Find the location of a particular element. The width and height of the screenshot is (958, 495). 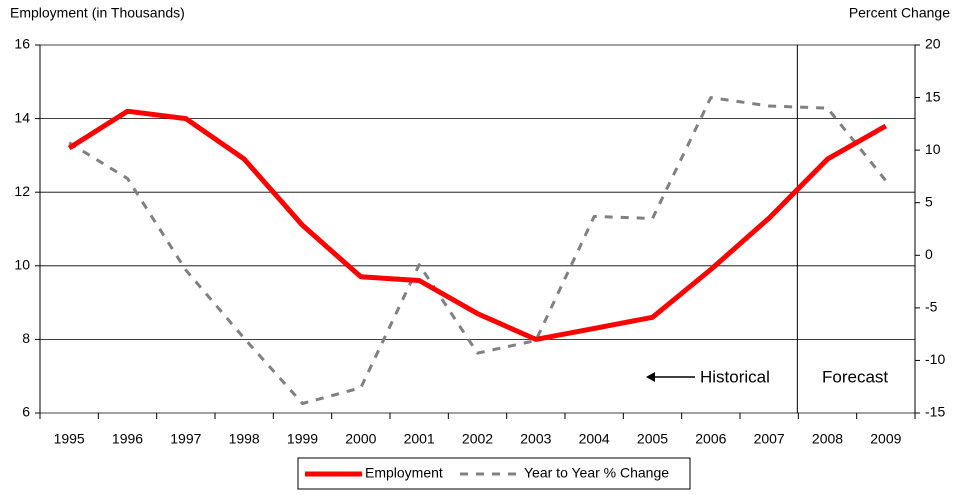

y-tick-label: 6 is located at coordinates (26, 412).